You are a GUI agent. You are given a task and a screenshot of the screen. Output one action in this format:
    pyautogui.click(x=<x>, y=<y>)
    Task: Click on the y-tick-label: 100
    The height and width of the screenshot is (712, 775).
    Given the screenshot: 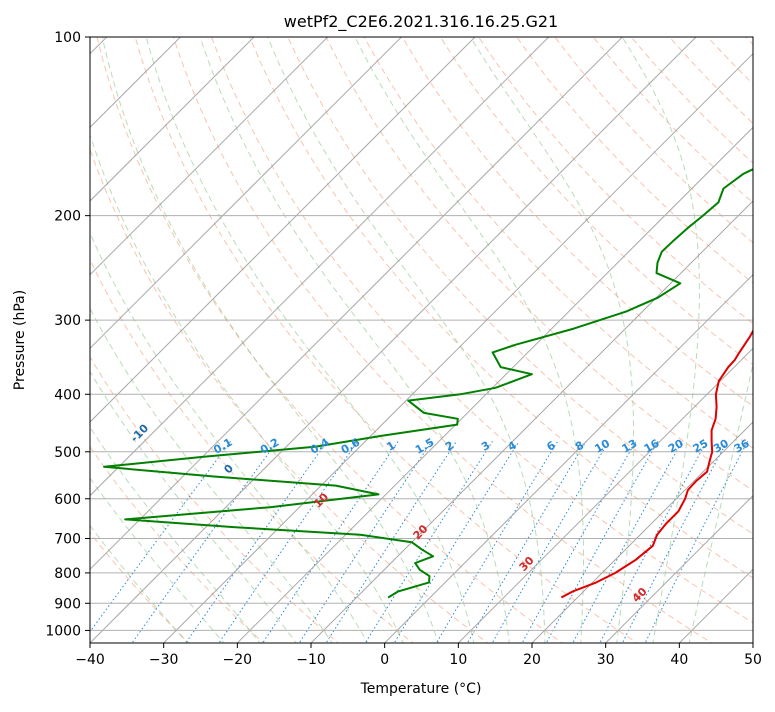 What is the action you would take?
    pyautogui.click(x=67, y=38)
    